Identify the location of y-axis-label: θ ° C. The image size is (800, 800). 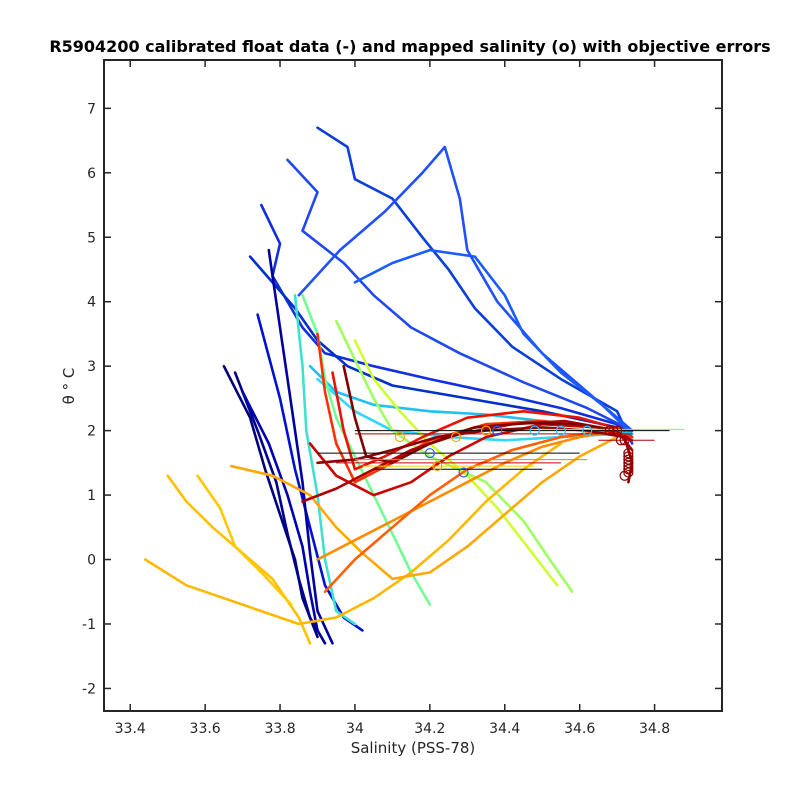
(69, 386).